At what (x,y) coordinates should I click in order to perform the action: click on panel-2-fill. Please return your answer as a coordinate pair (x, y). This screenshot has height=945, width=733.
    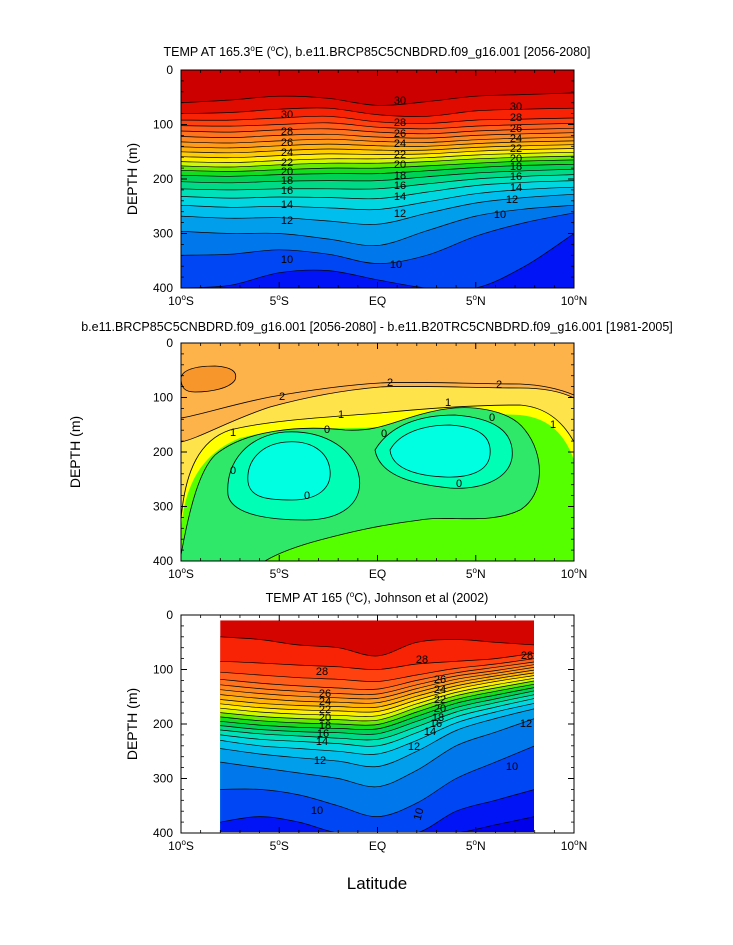
    Looking at the image, I should click on (377, 452).